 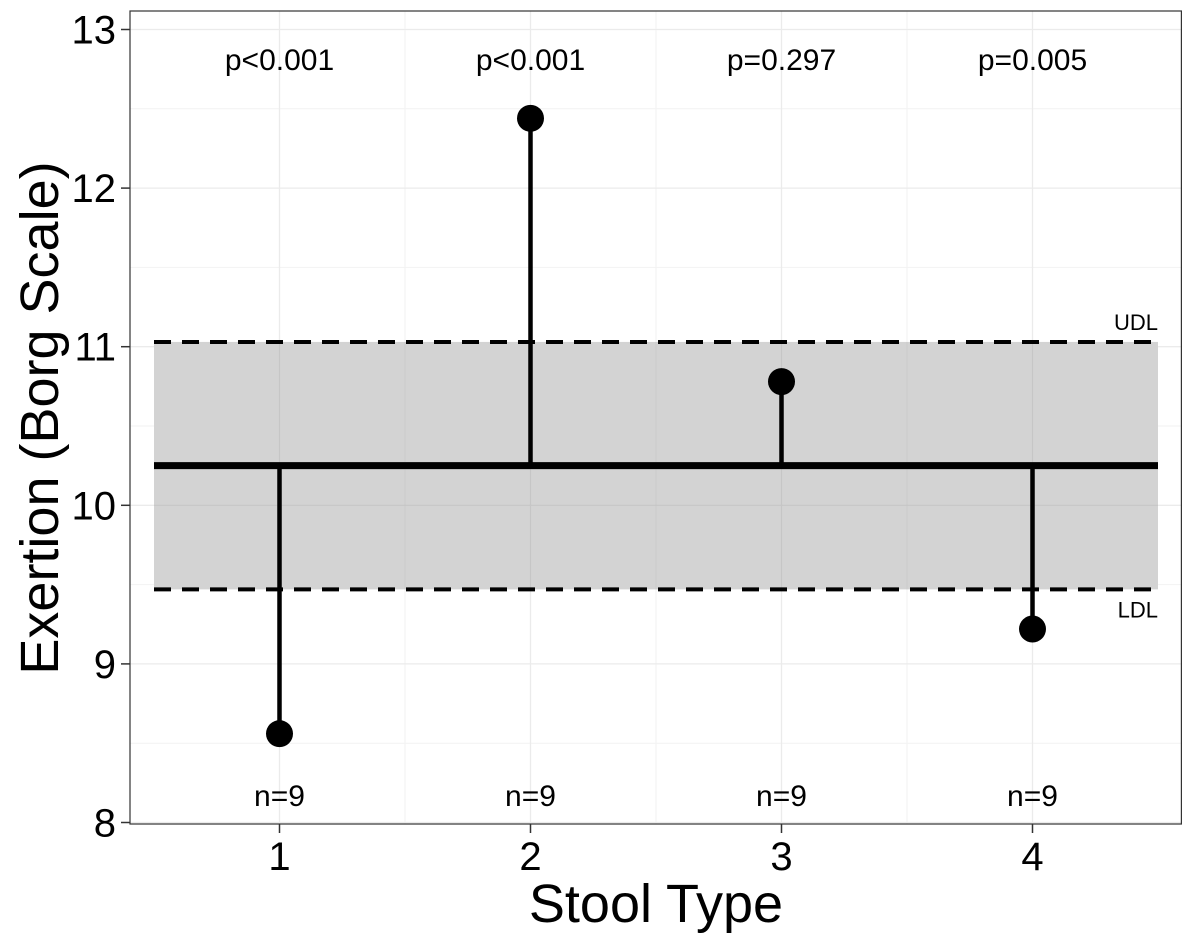 I want to click on x-axis-title: Stool Type, so click(x=656, y=904).